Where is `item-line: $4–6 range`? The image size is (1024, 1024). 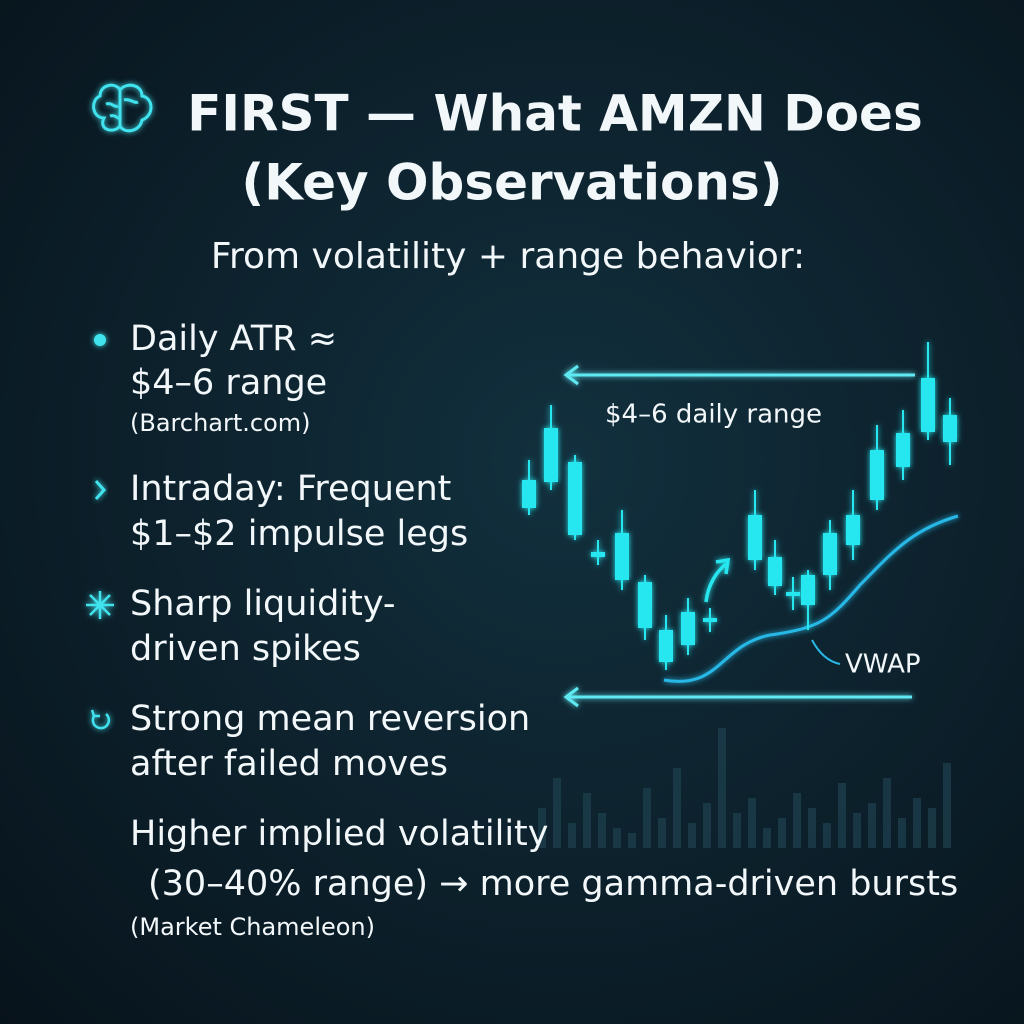
item-line: $4–6 range is located at coordinates (228, 383).